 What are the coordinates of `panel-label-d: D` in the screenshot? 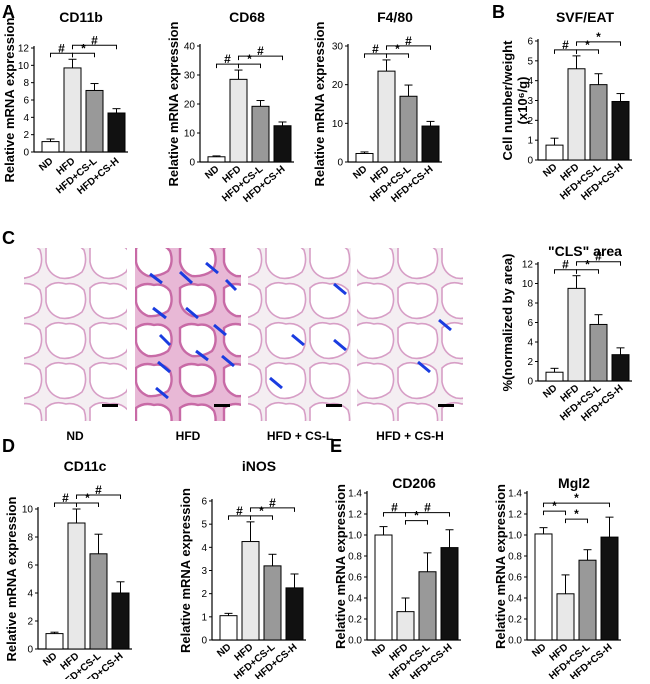 It's located at (8, 446).